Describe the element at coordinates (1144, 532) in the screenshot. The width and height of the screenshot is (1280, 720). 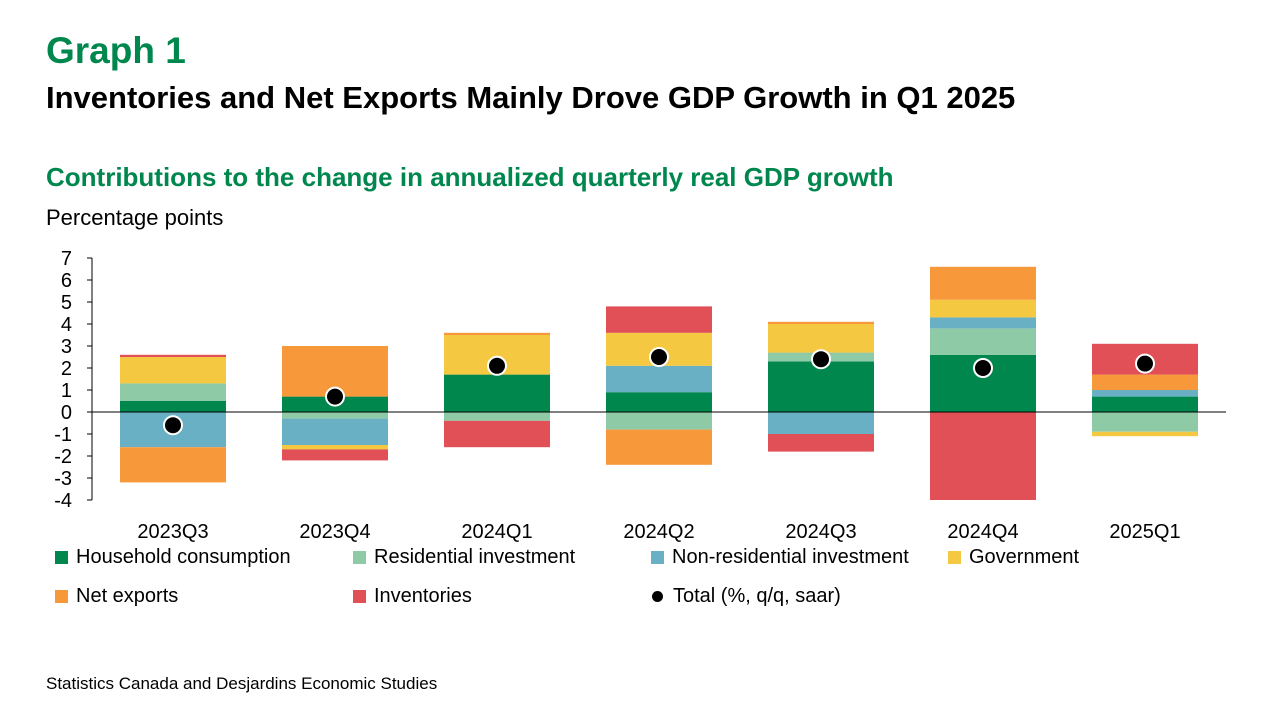
I see `x-tick-label: 2025Q1` at that location.